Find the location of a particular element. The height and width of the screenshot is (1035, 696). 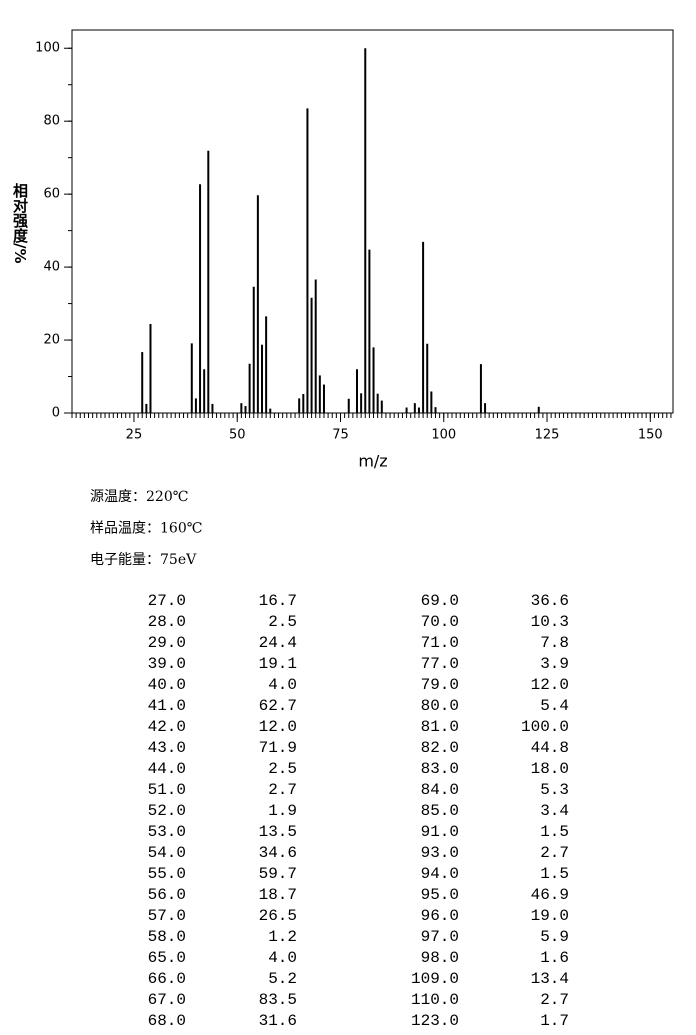

table-cell: 62.7 is located at coordinates (278, 706).